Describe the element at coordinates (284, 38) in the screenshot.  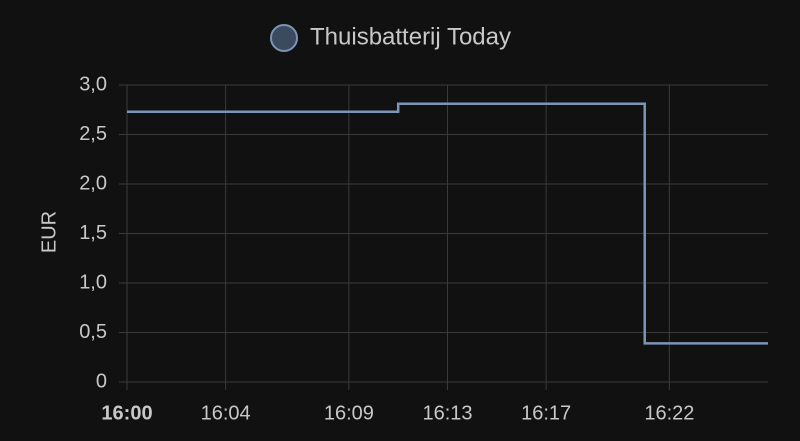
I see `legend-marker` at that location.